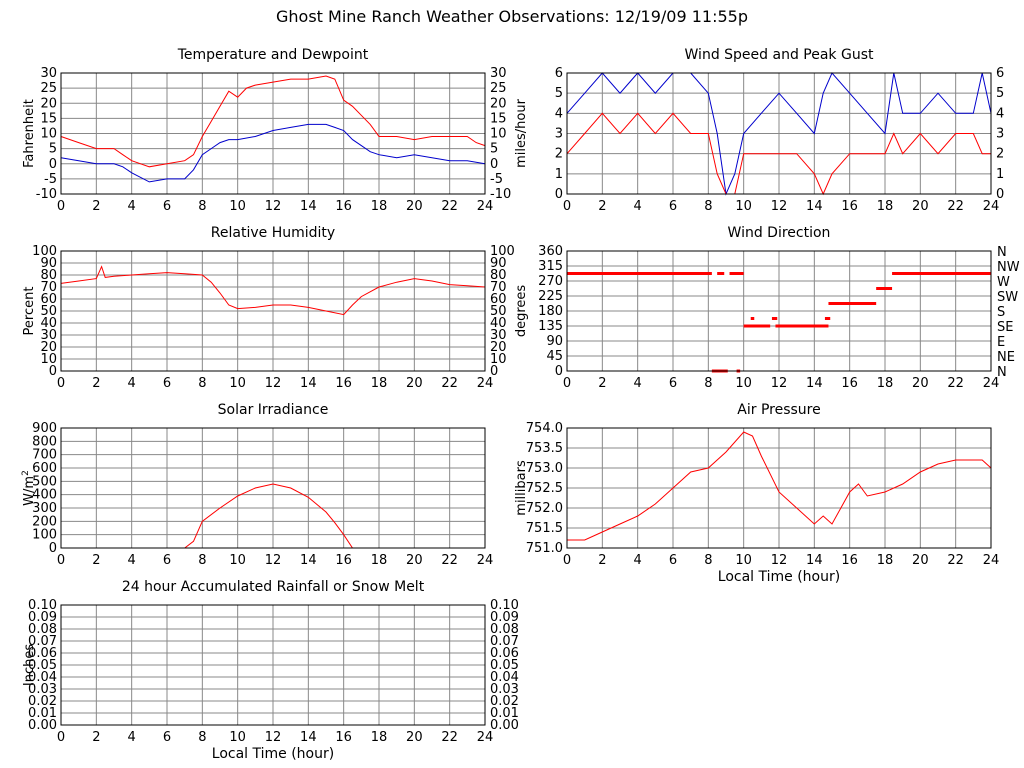 The image size is (1024, 768). I want to click on y-tick-label-right: -5, so click(496, 179).